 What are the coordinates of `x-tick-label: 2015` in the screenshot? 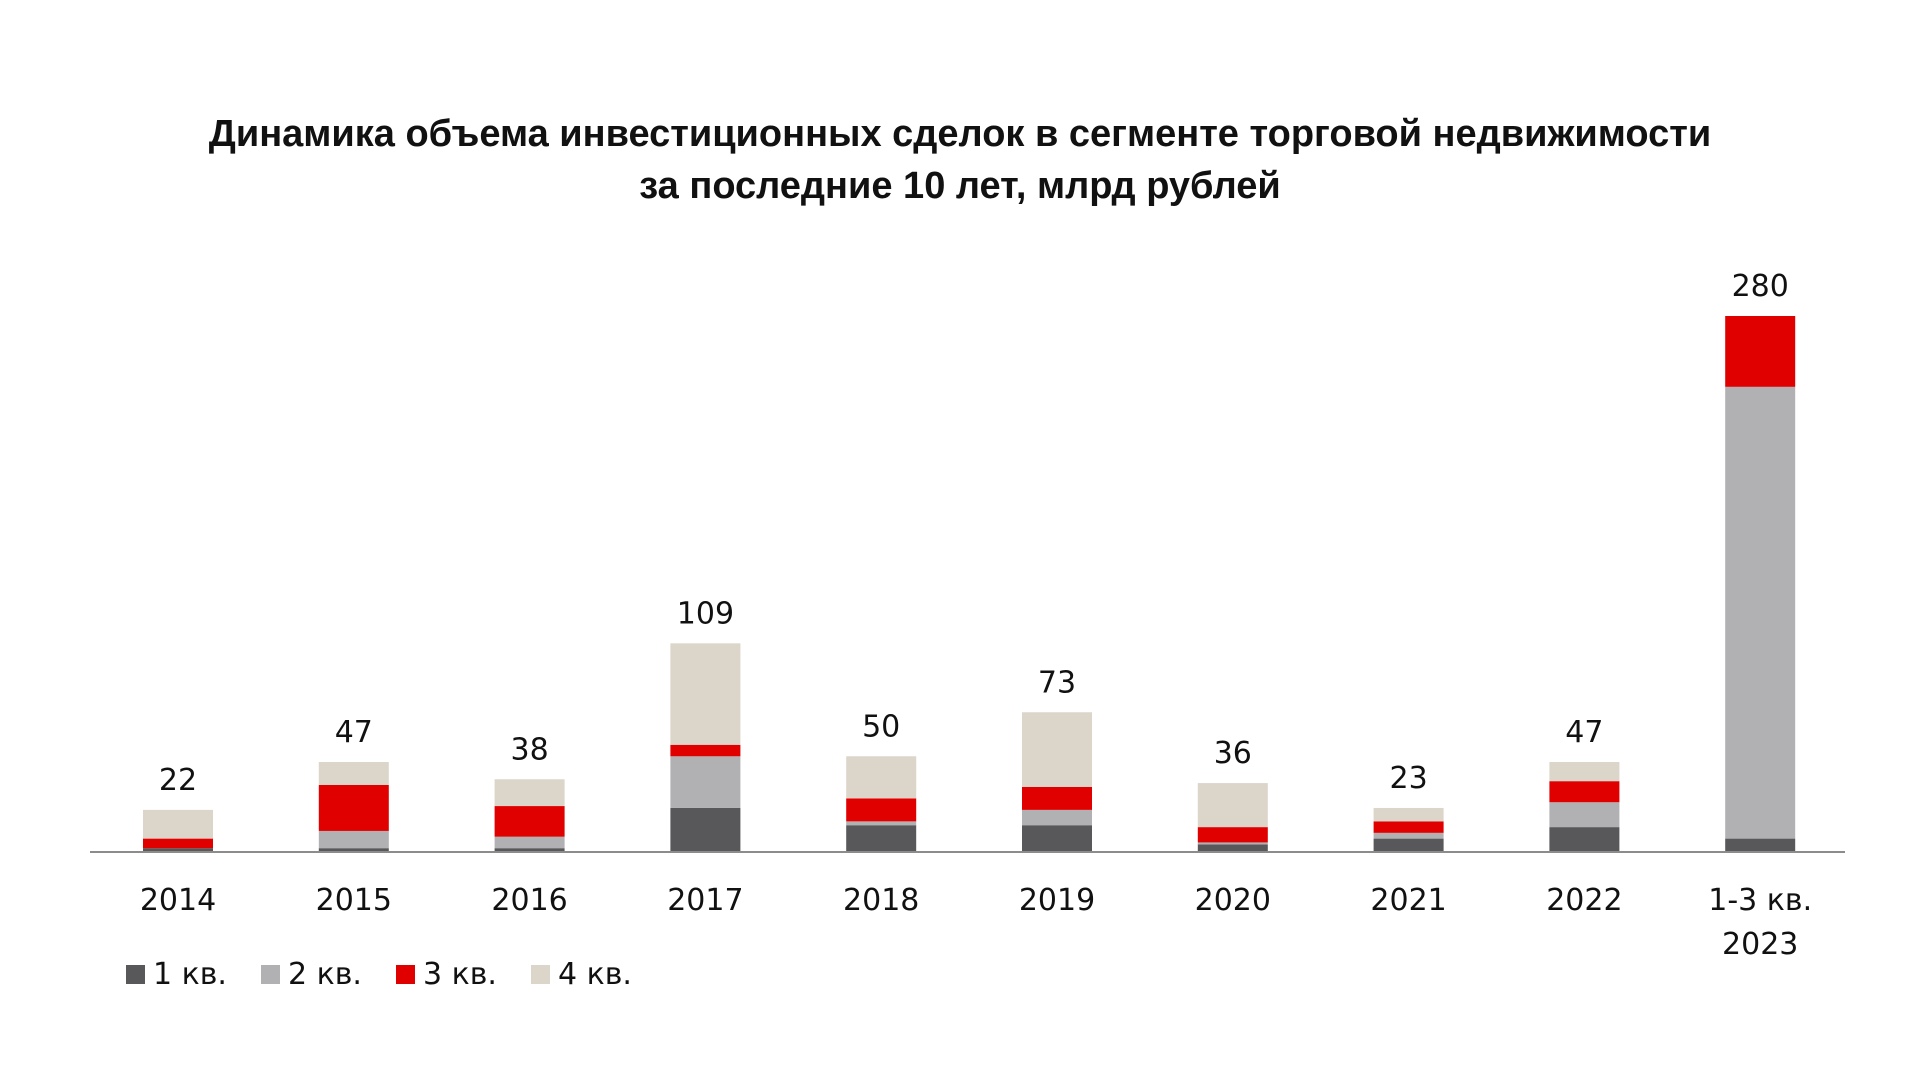 It's located at (354, 900).